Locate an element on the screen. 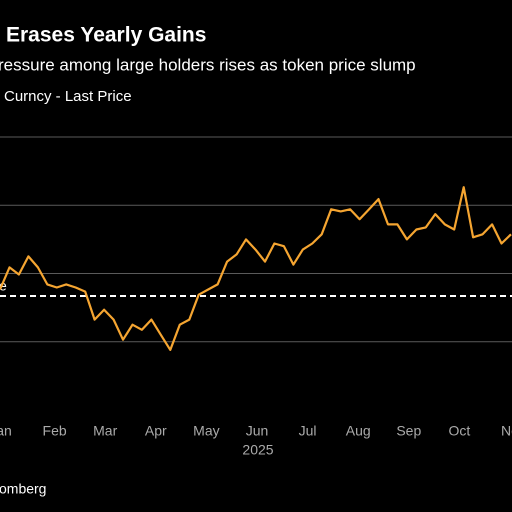  x-tick-label: Sep is located at coordinates (408, 431).